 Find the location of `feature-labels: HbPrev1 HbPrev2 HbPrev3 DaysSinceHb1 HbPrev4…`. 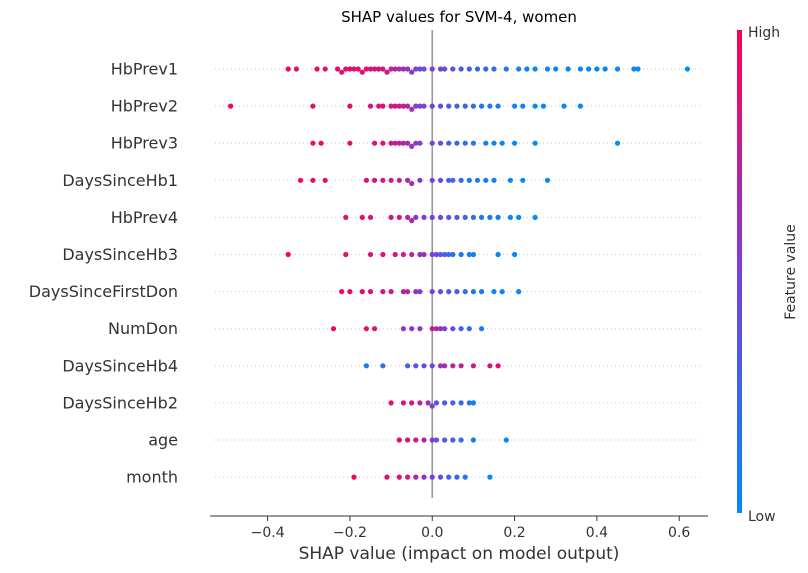

feature-labels: HbPrev1 HbPrev2 HbPrev3 DaysSinceHb1 HbPrev4… is located at coordinates (103, 273).